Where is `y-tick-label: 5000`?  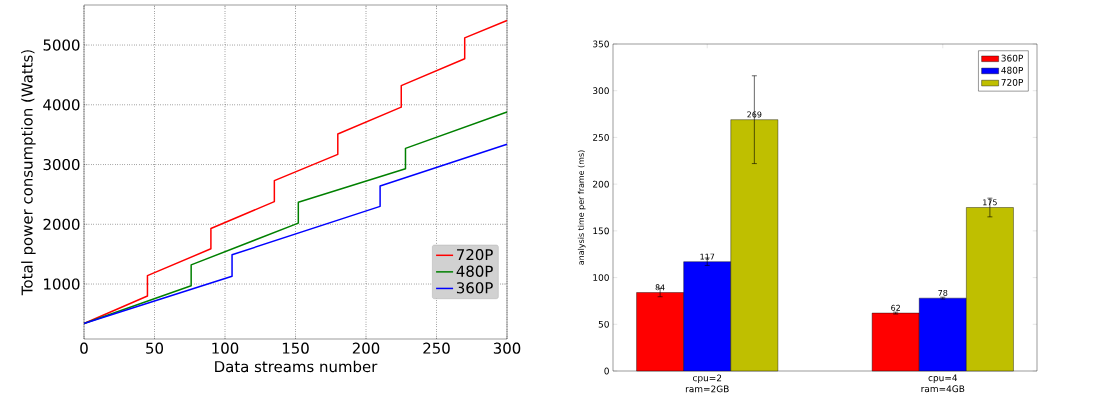 y-tick-label: 5000 is located at coordinates (61, 45).